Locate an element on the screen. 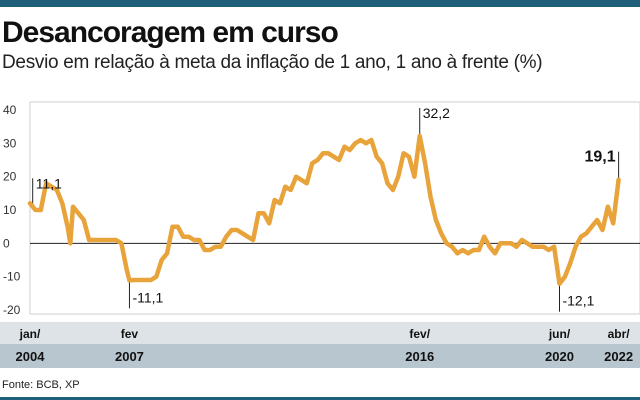 Image resolution: width=640 pixels, height=400 pixels. x-tick-month-label: abr/ is located at coordinates (619, 334).